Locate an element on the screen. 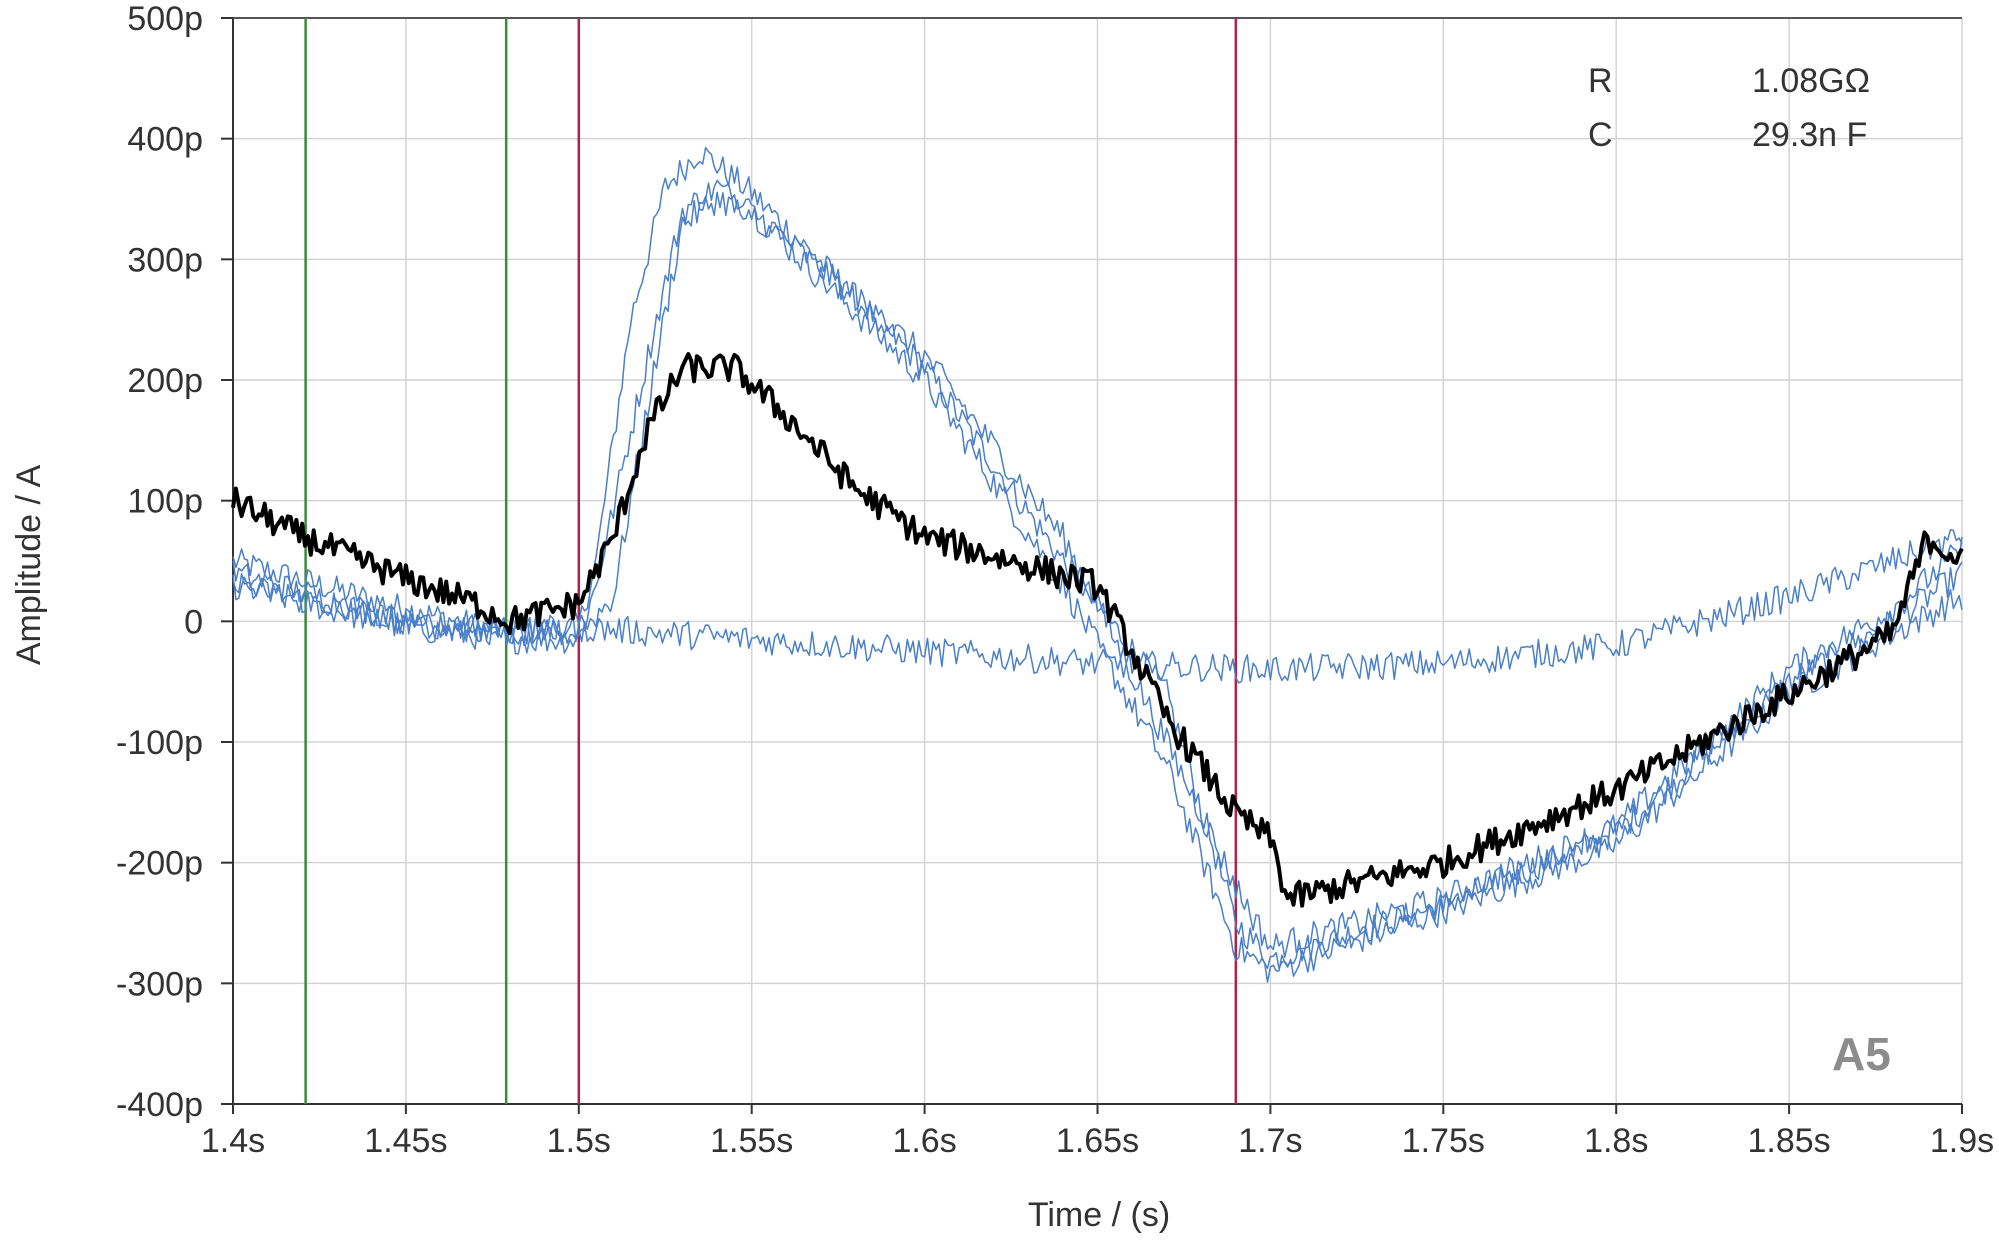 Image resolution: width=1999 pixels, height=1252 pixels. y-tick-label: -400p is located at coordinates (159, 1105).